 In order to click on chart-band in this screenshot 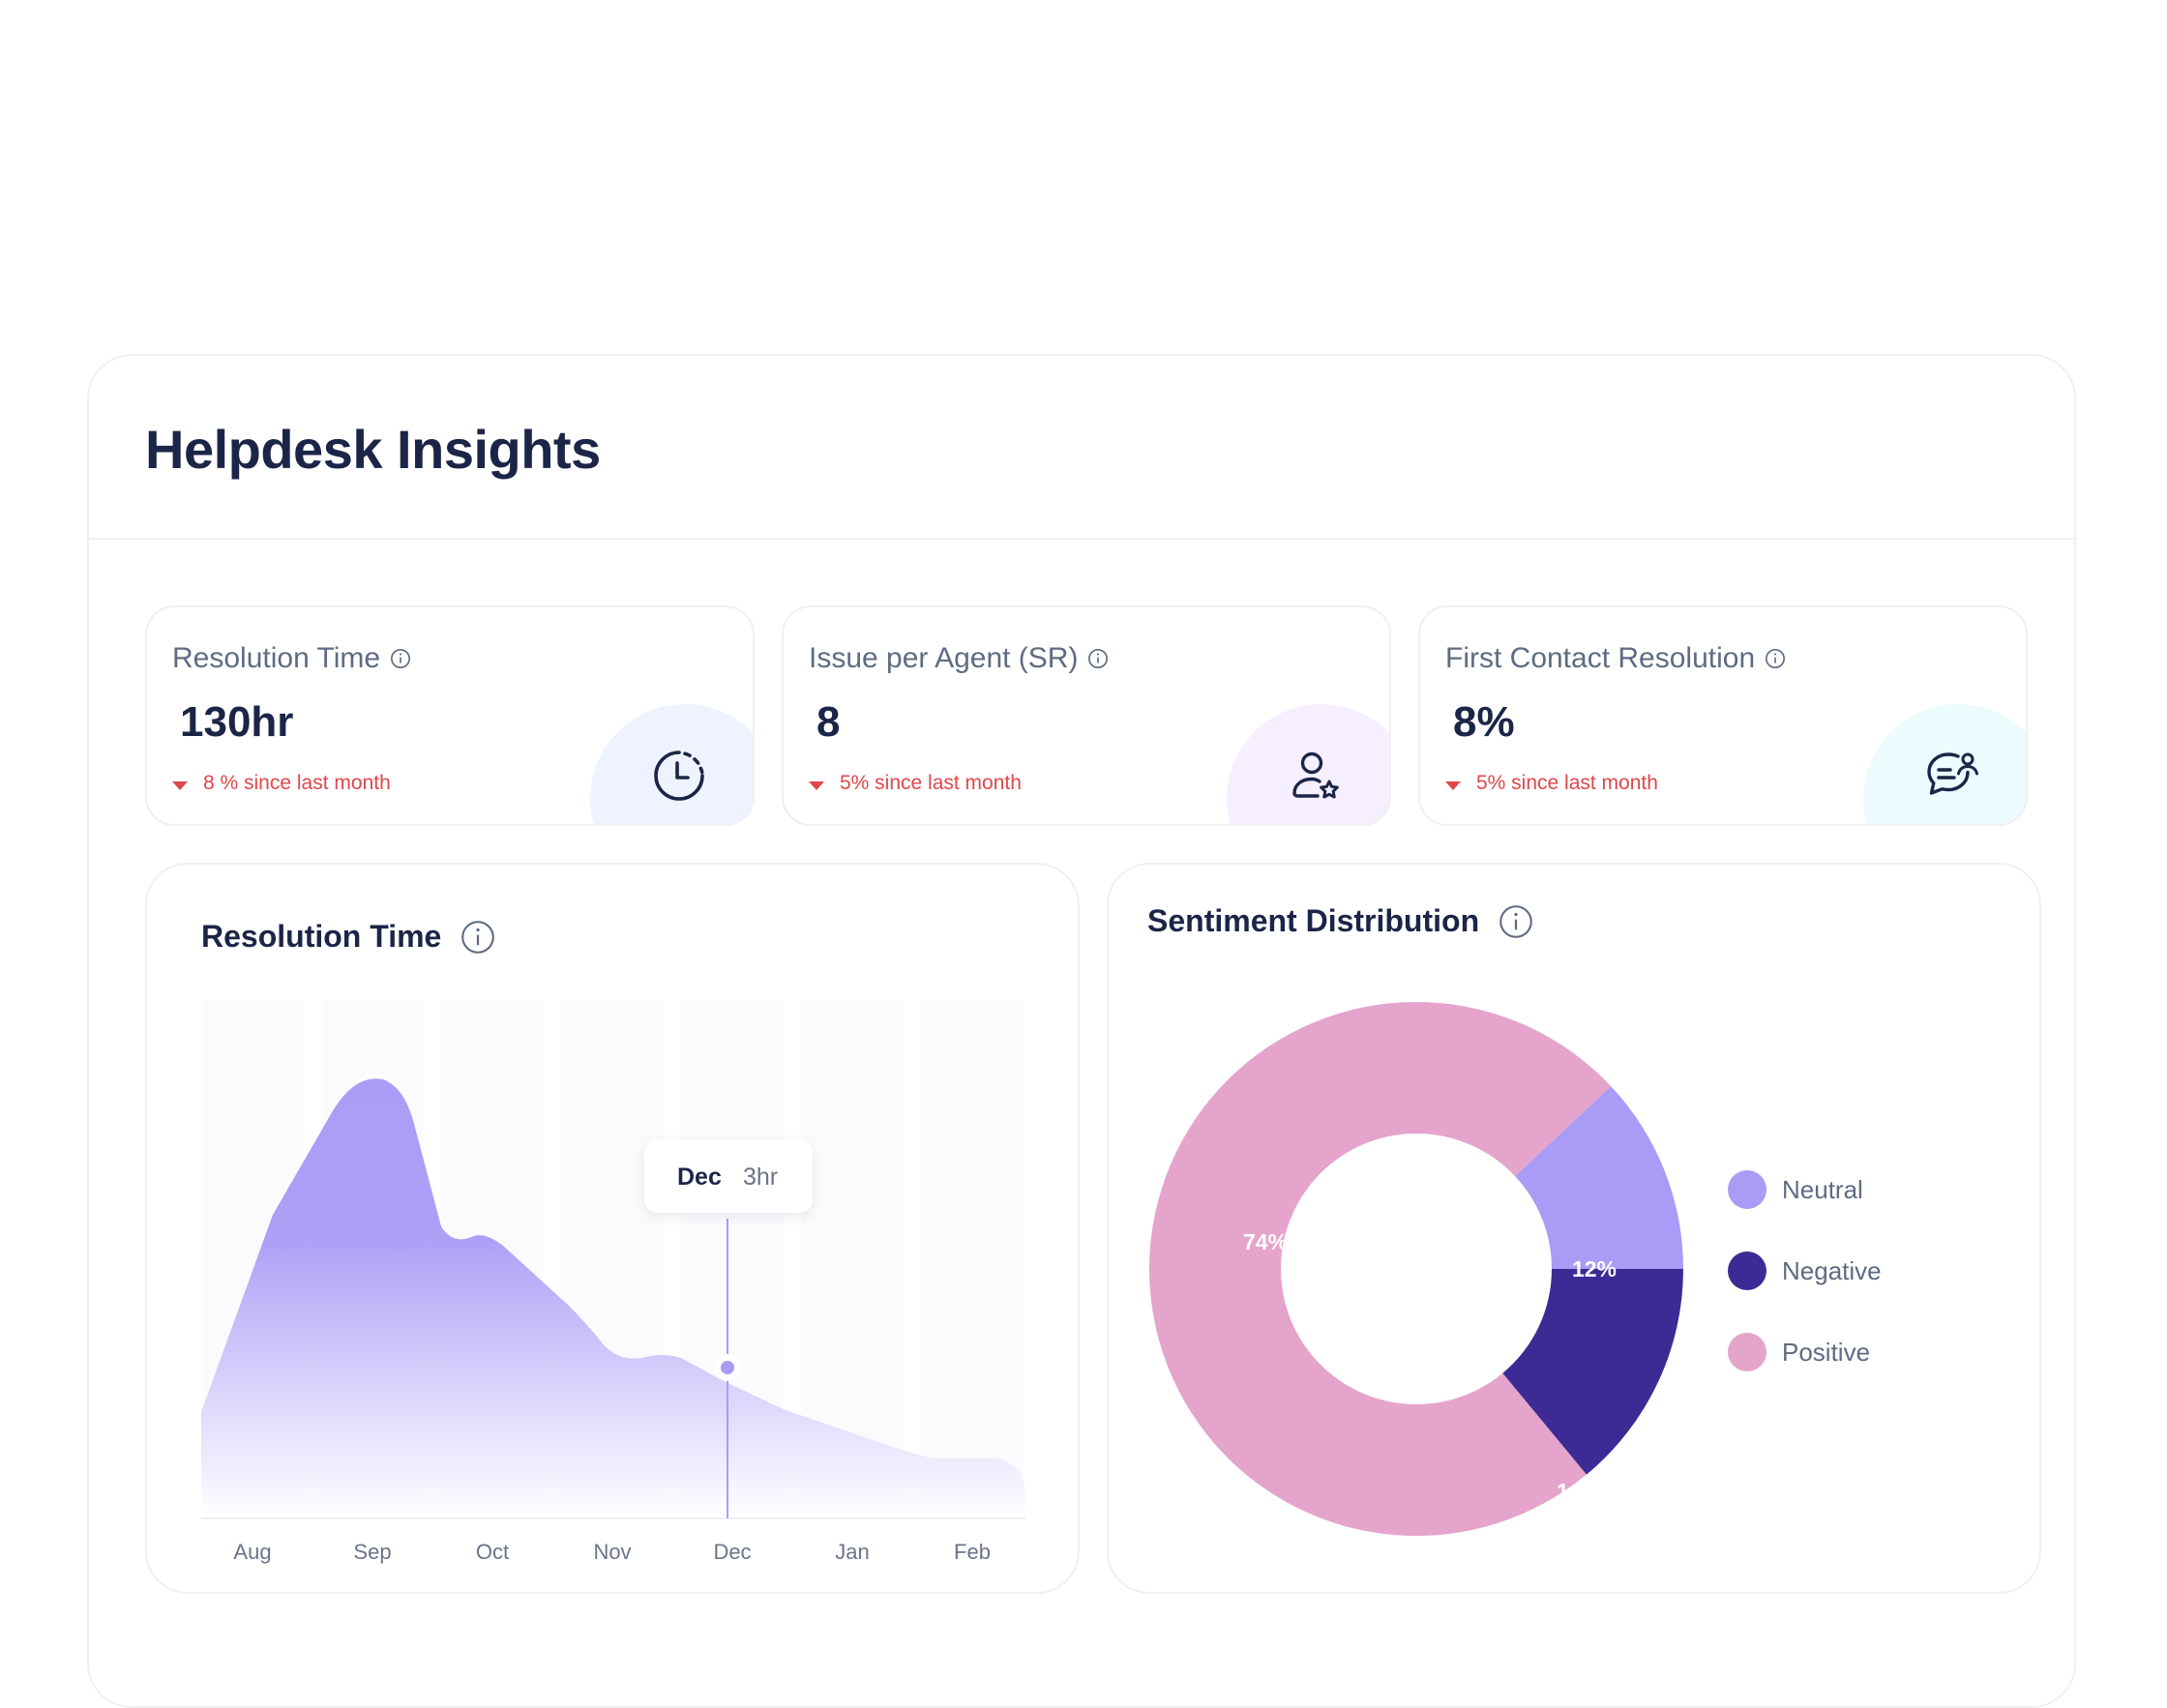, I will do `click(972, 1259)`.